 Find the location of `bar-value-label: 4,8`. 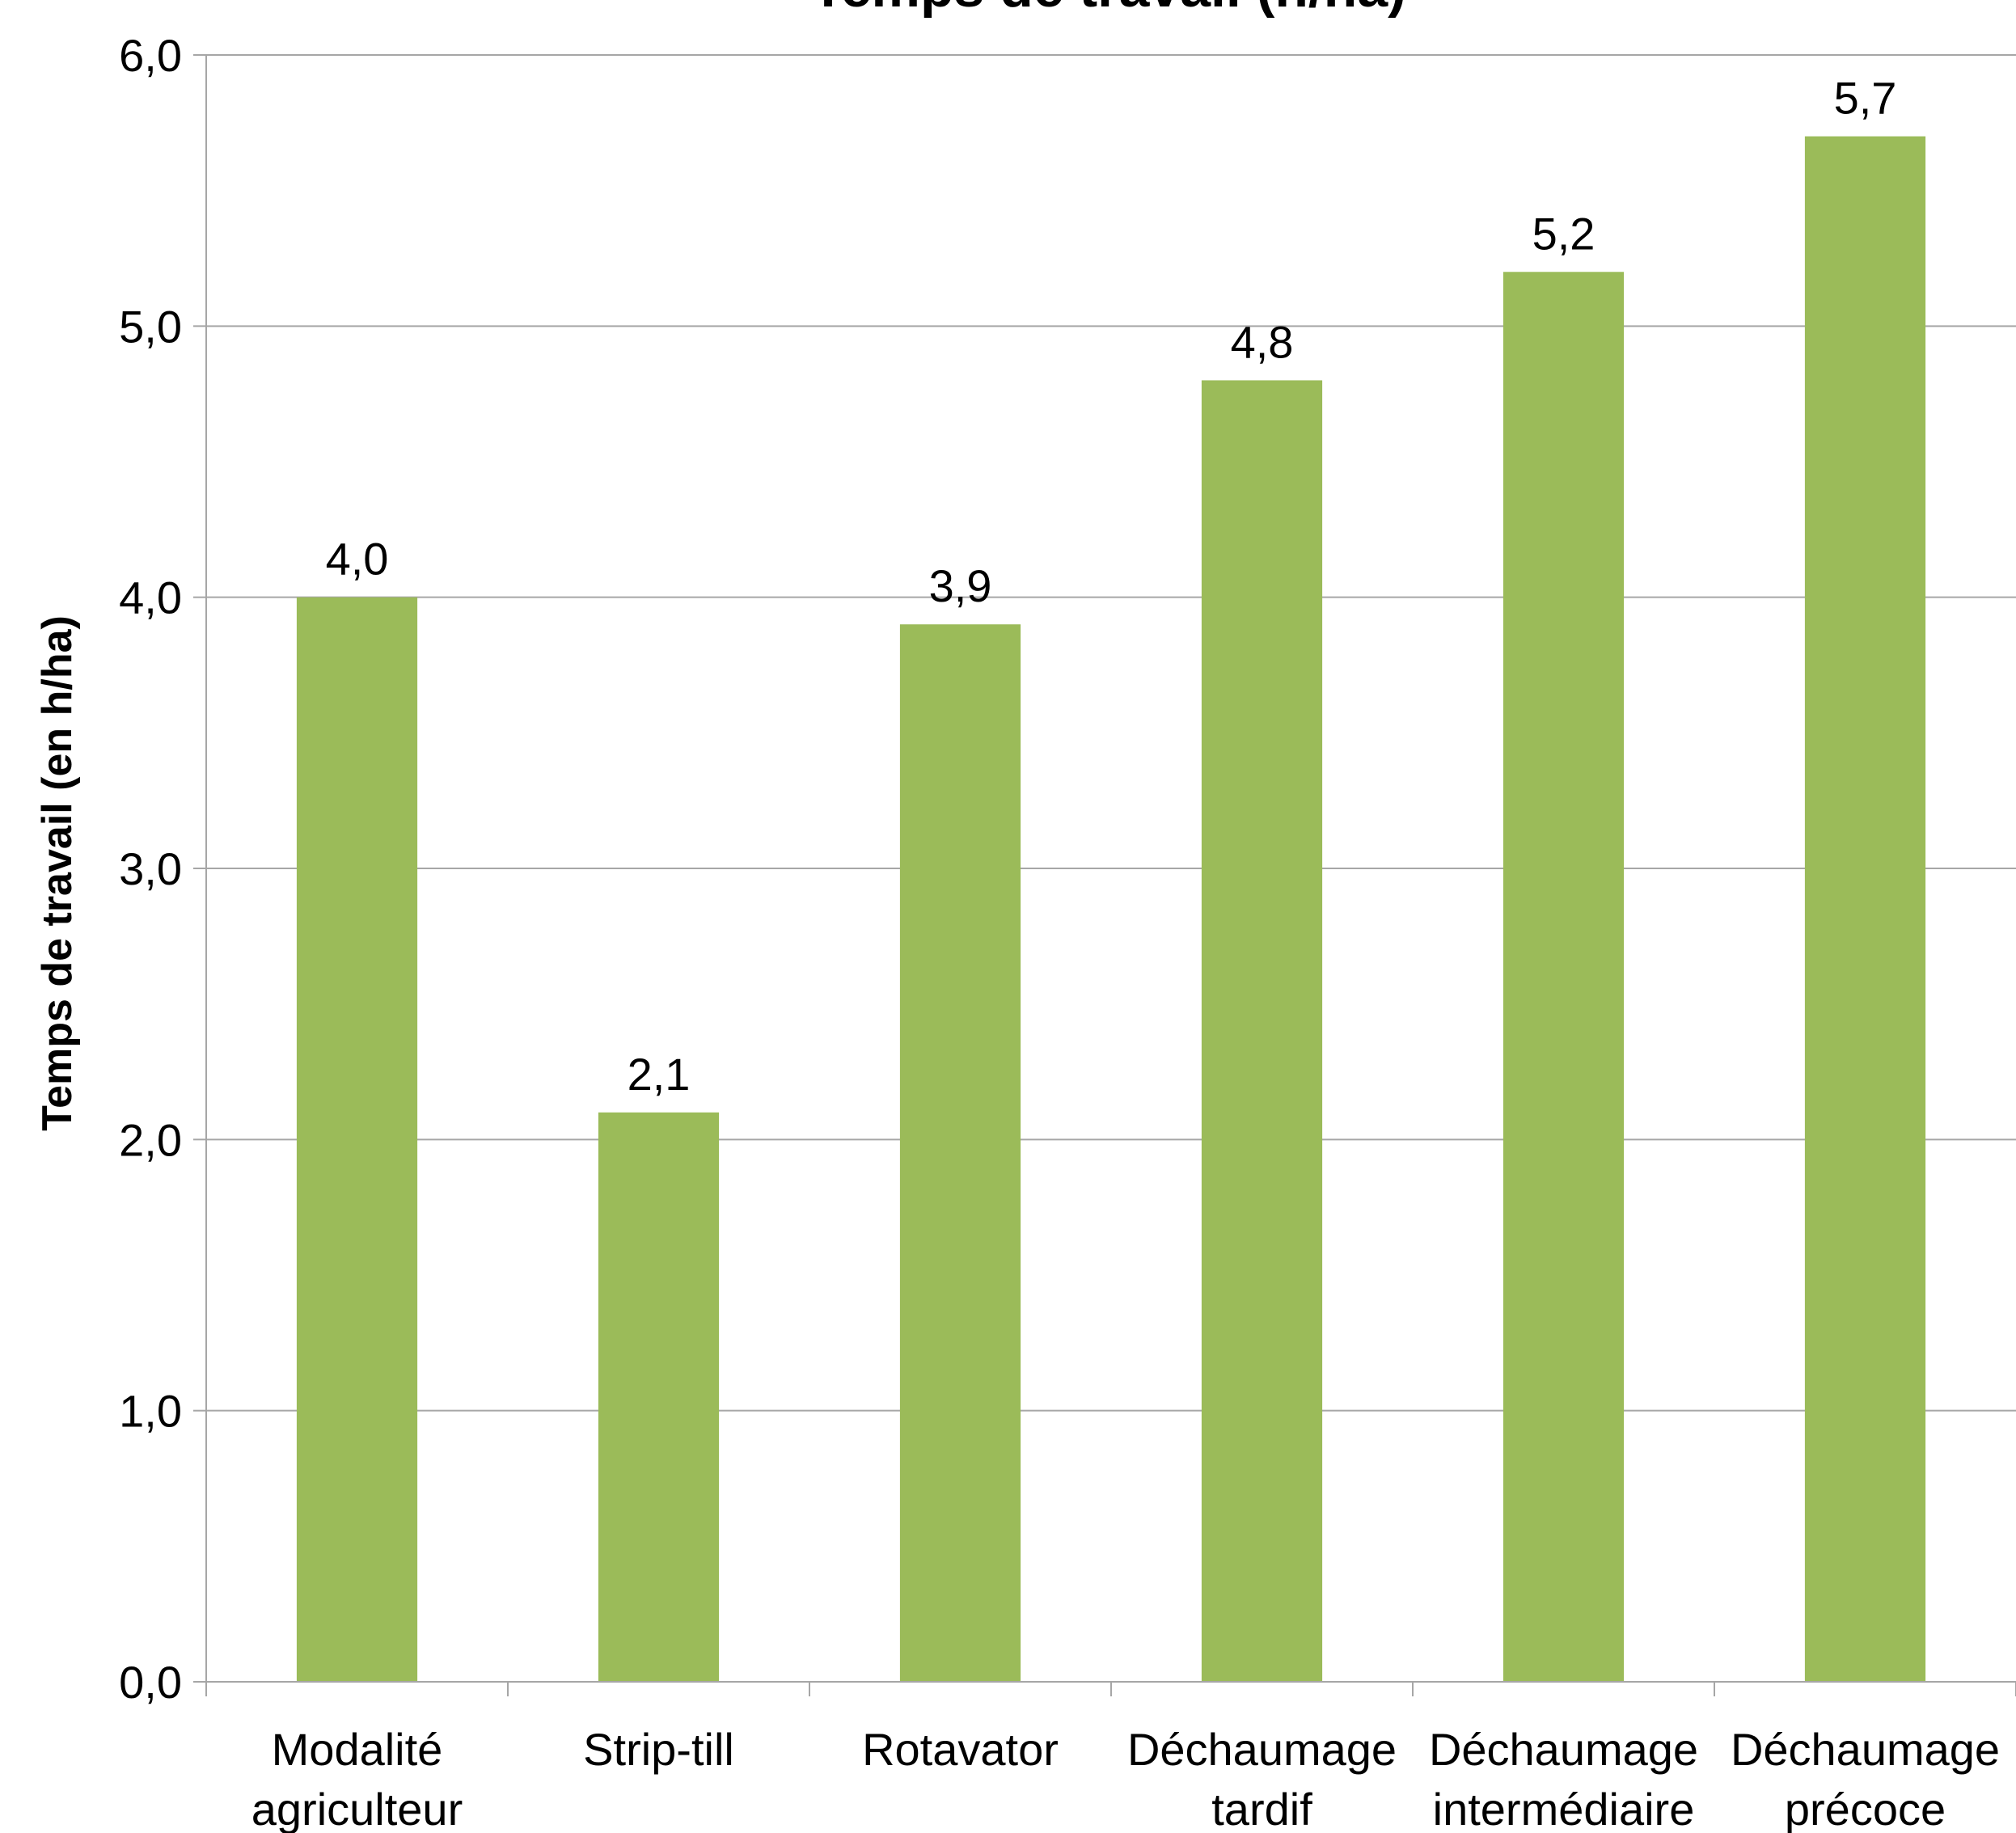

bar-value-label: 4,8 is located at coordinates (1262, 341).